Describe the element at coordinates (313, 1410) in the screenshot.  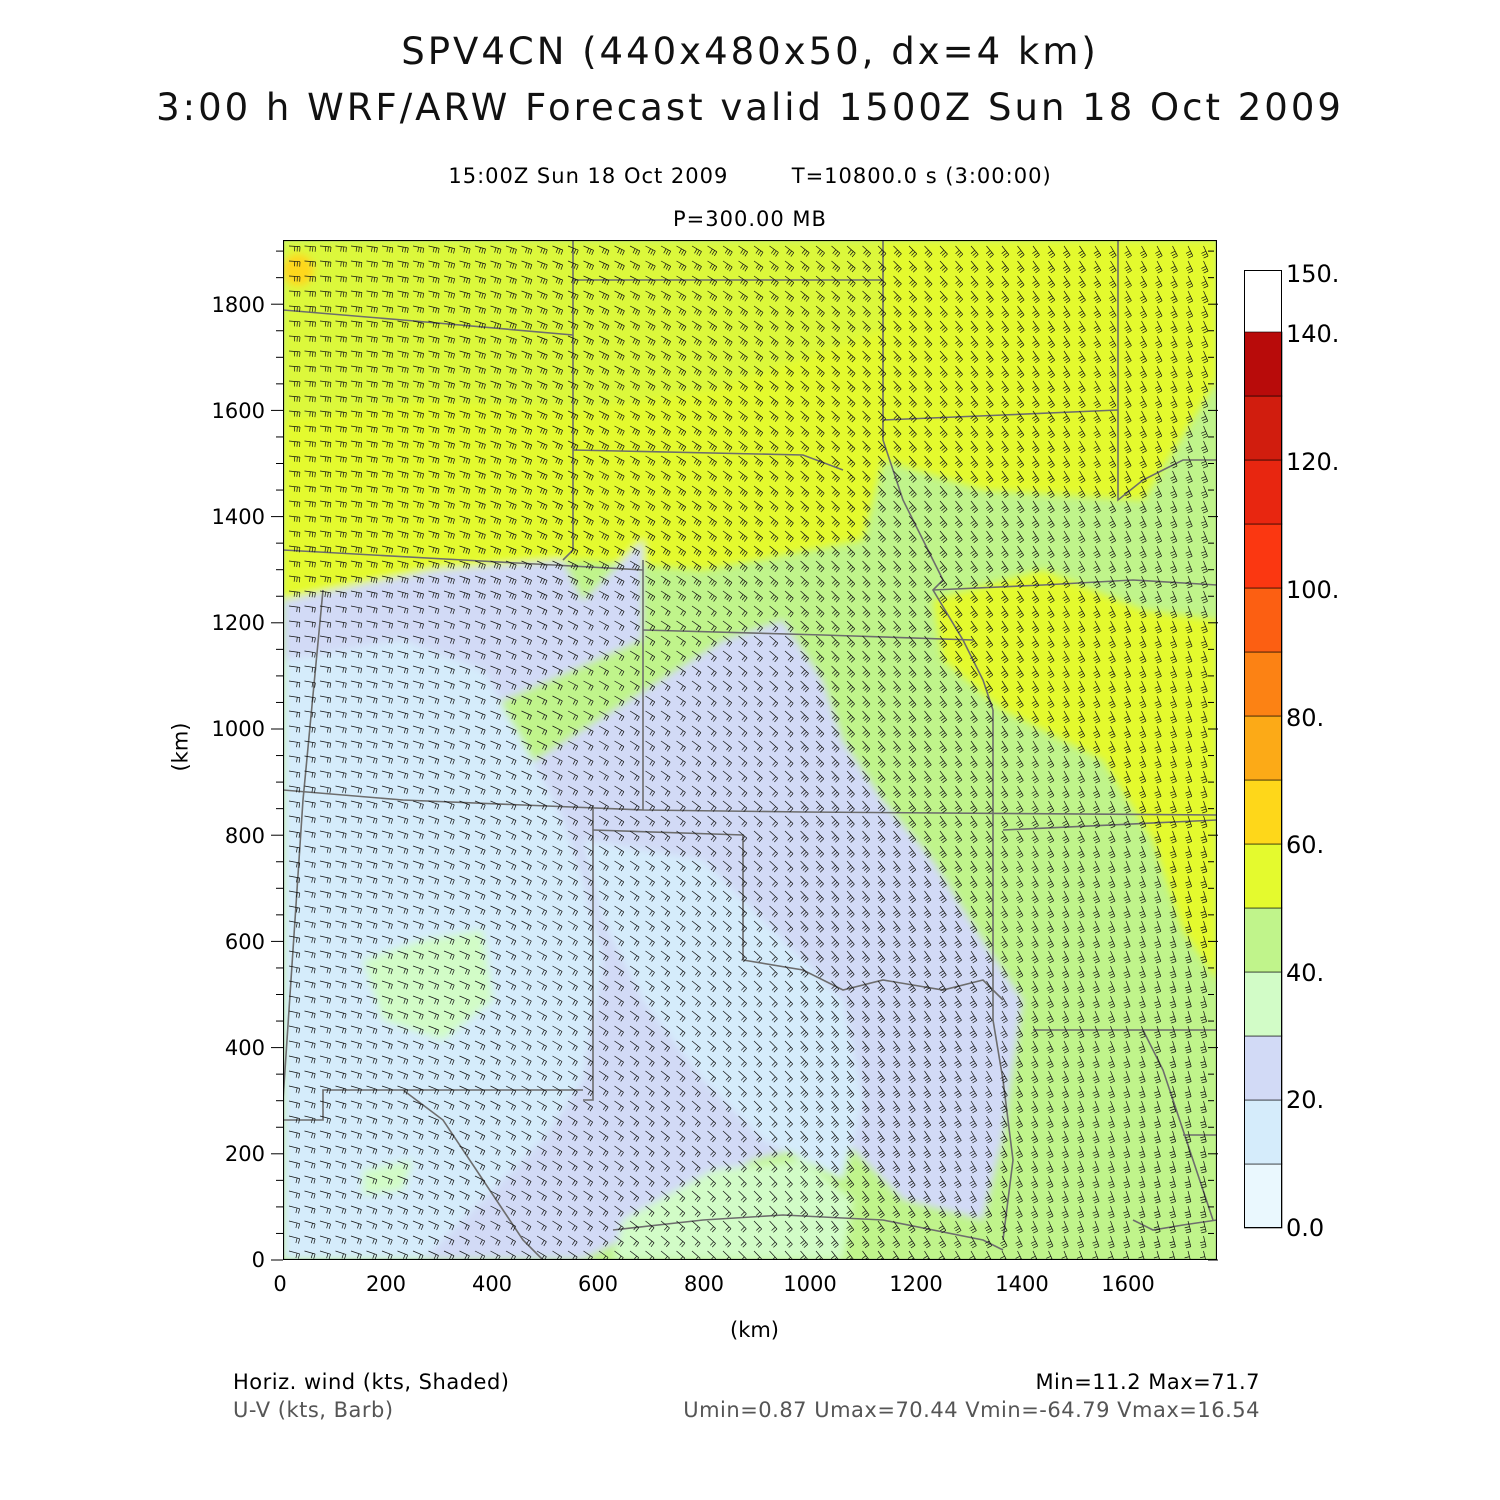
I see `footer-barb-desc: U-V (kts, Barb)` at that location.